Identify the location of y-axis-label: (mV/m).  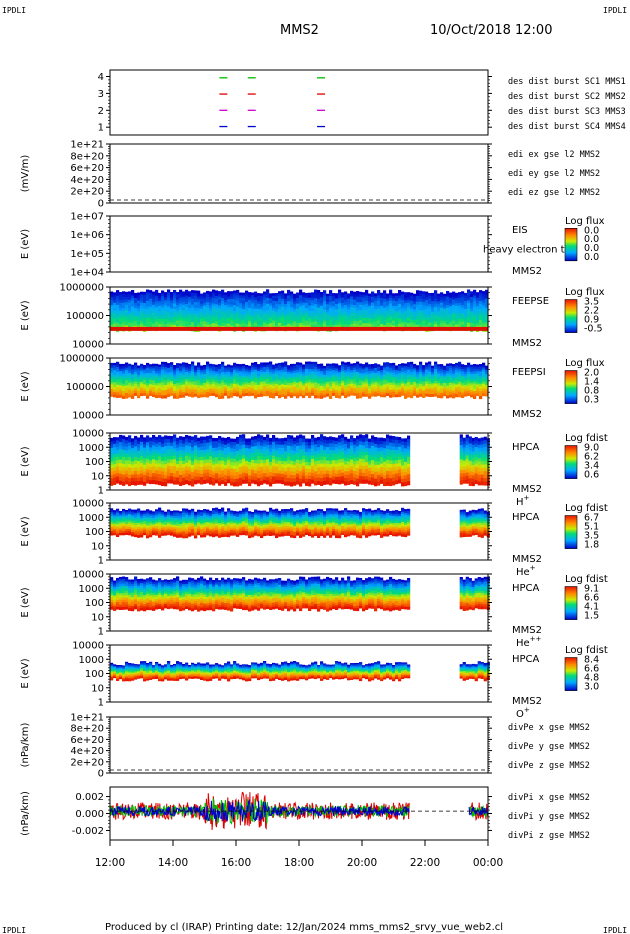
(25, 174).